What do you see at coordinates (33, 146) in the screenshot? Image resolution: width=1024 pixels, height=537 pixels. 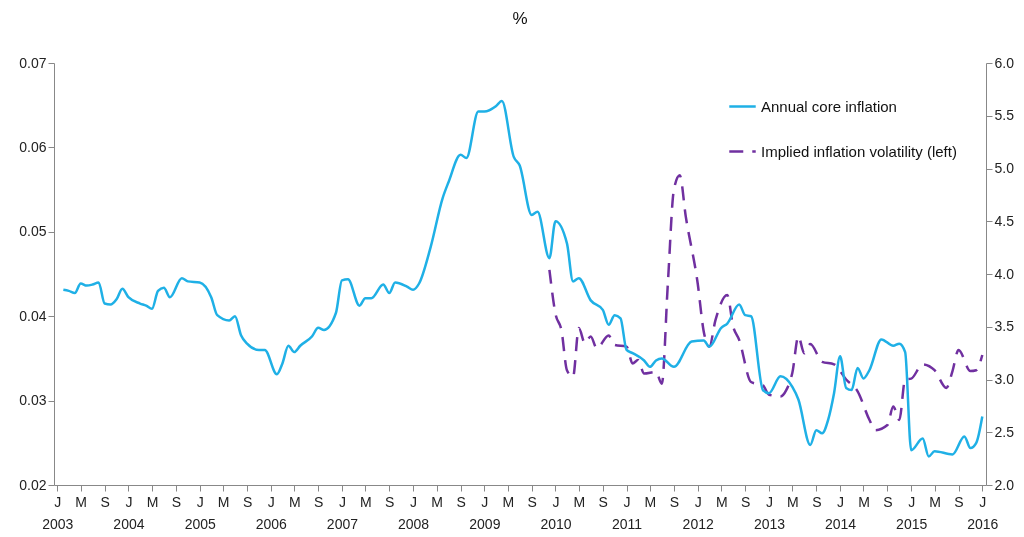 I see `y-tick-label: 0.06` at bounding box center [33, 146].